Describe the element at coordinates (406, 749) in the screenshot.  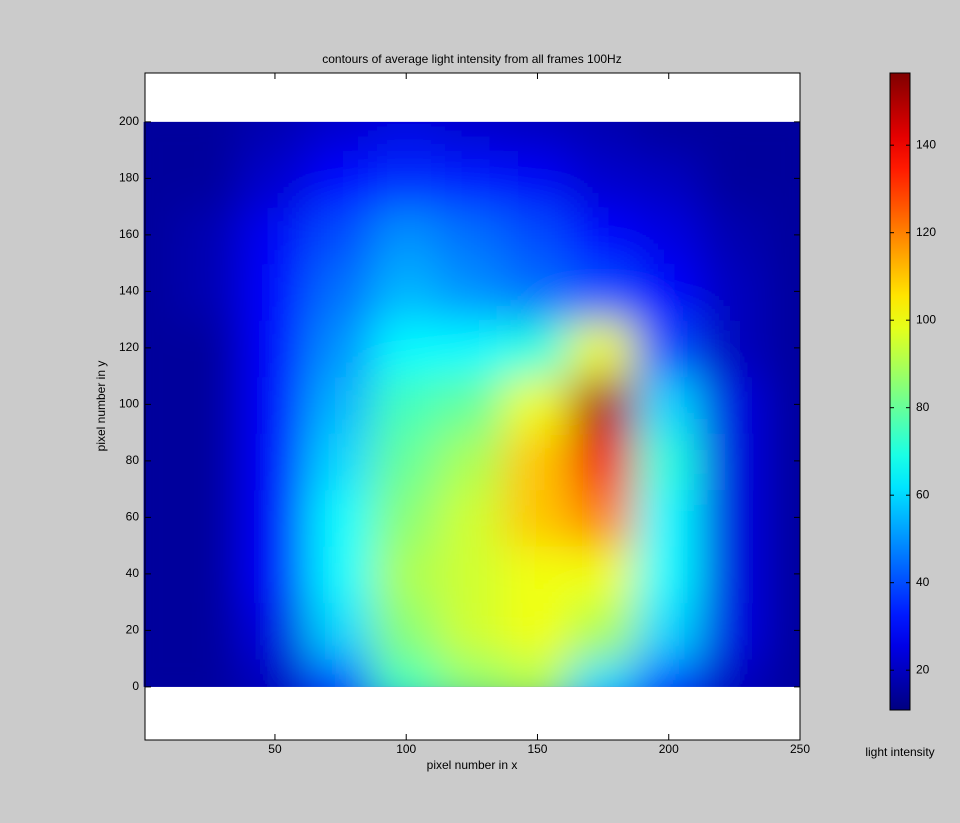
I see `x-tick-label: 100` at that location.